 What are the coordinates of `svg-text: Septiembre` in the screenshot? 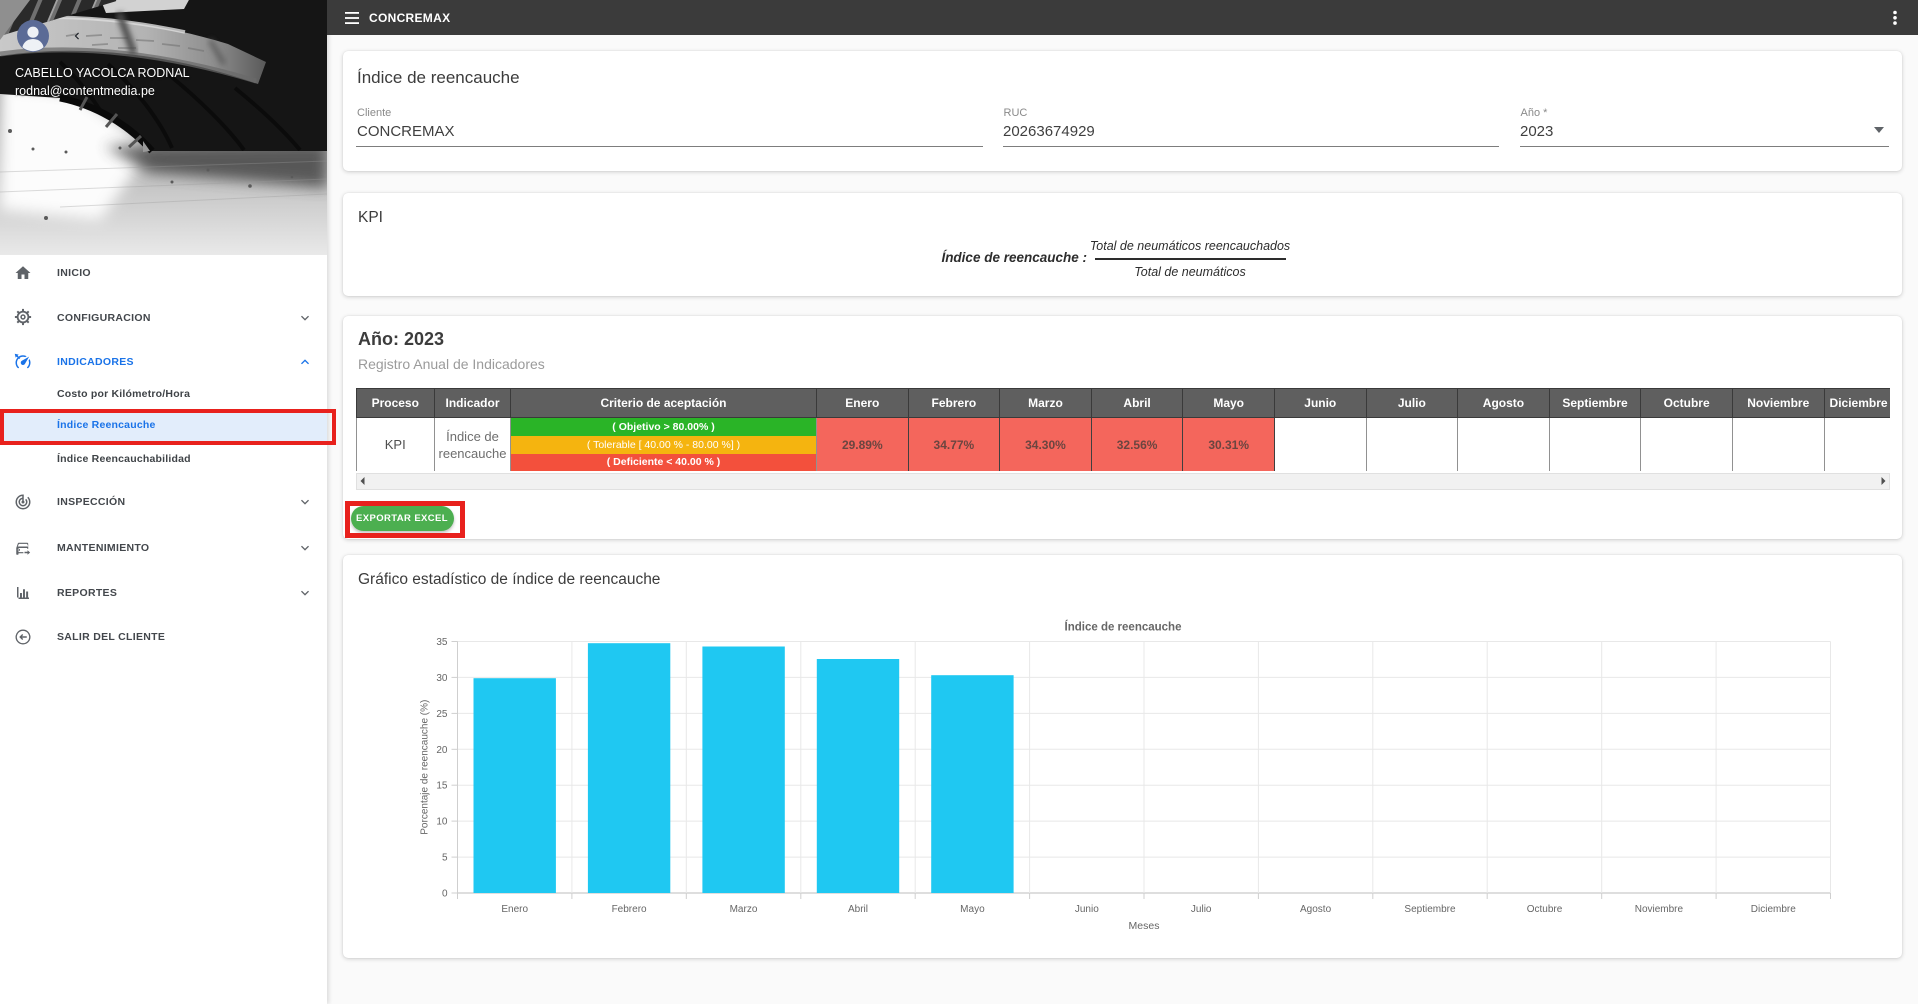 It's located at (1430, 909).